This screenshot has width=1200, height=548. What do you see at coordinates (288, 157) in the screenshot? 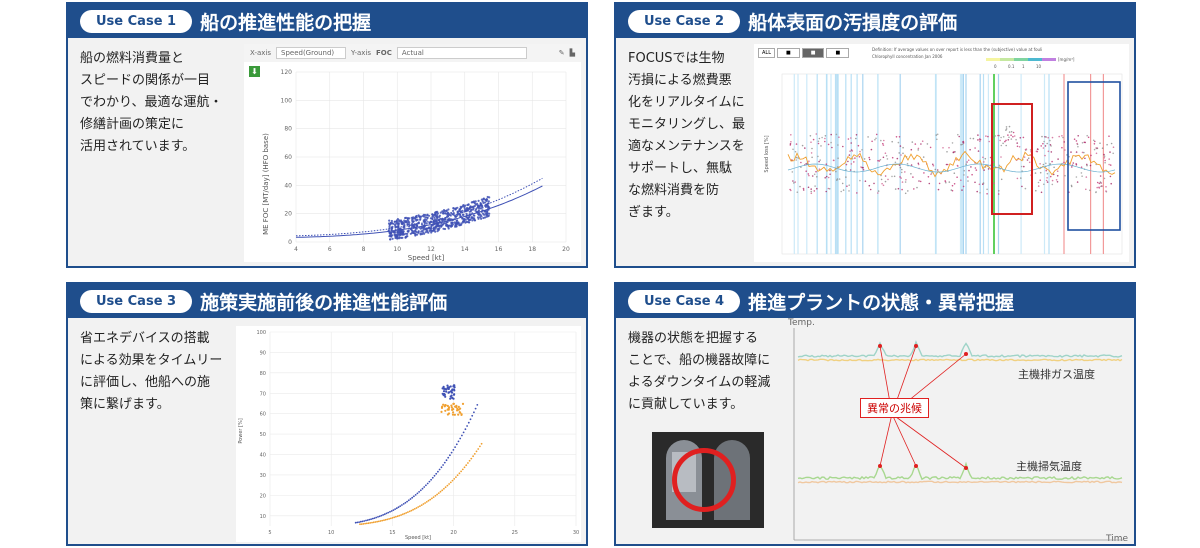
I see `y-tick-label: 60` at bounding box center [288, 157].